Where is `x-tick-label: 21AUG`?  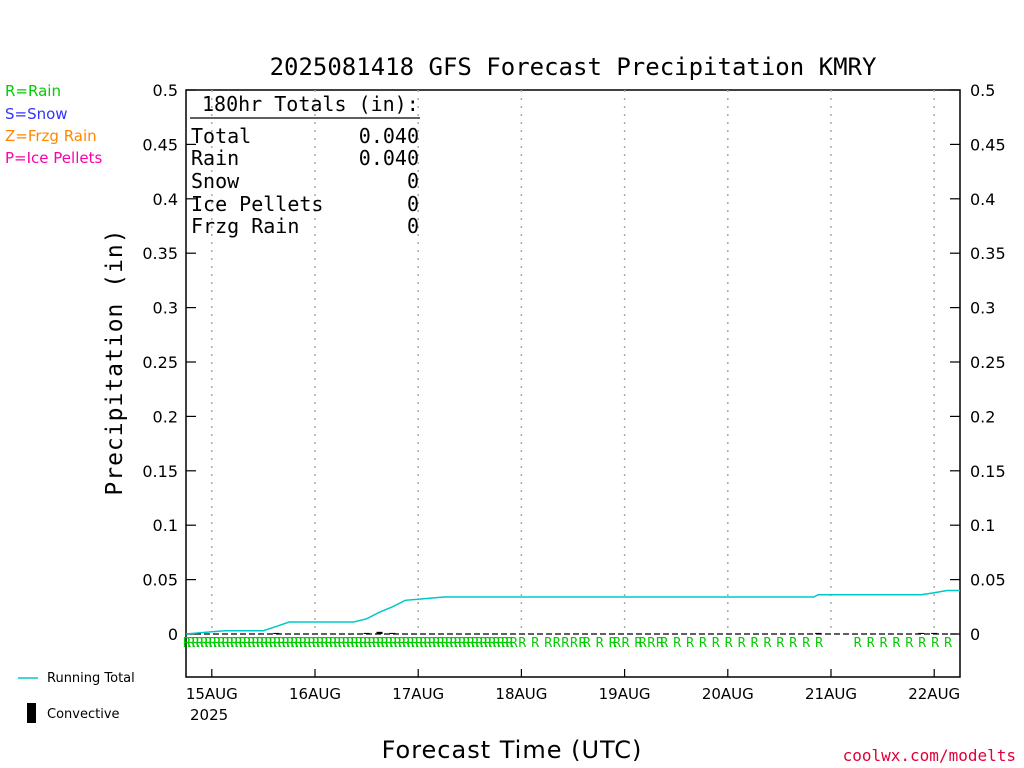 x-tick-label: 21AUG is located at coordinates (831, 694).